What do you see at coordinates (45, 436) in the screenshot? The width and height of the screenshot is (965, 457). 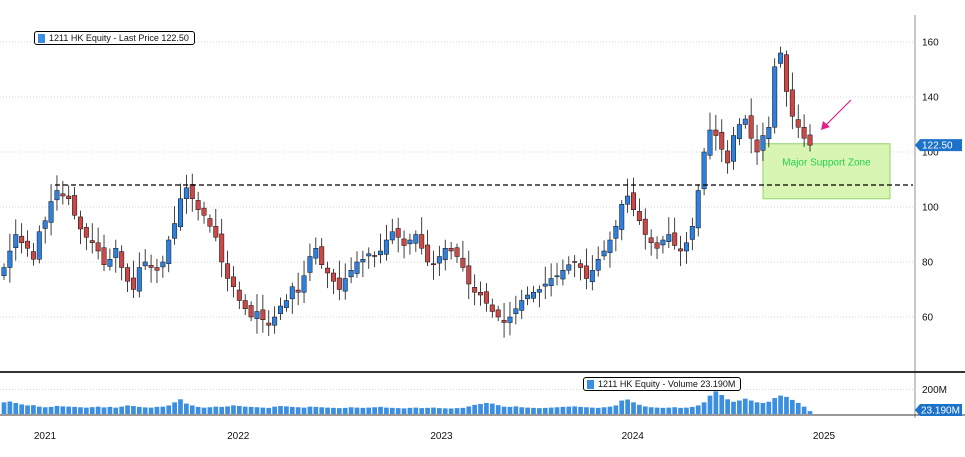 I see `x-tick-label: 2021` at bounding box center [45, 436].